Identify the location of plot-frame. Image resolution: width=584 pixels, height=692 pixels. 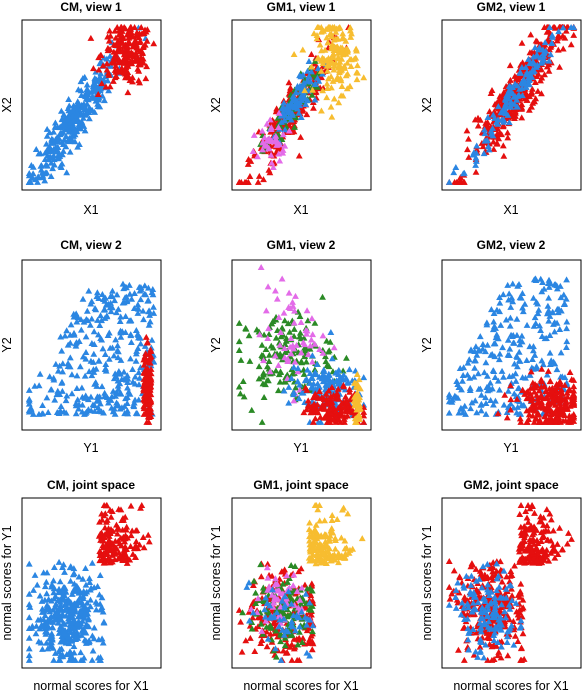
(511, 583).